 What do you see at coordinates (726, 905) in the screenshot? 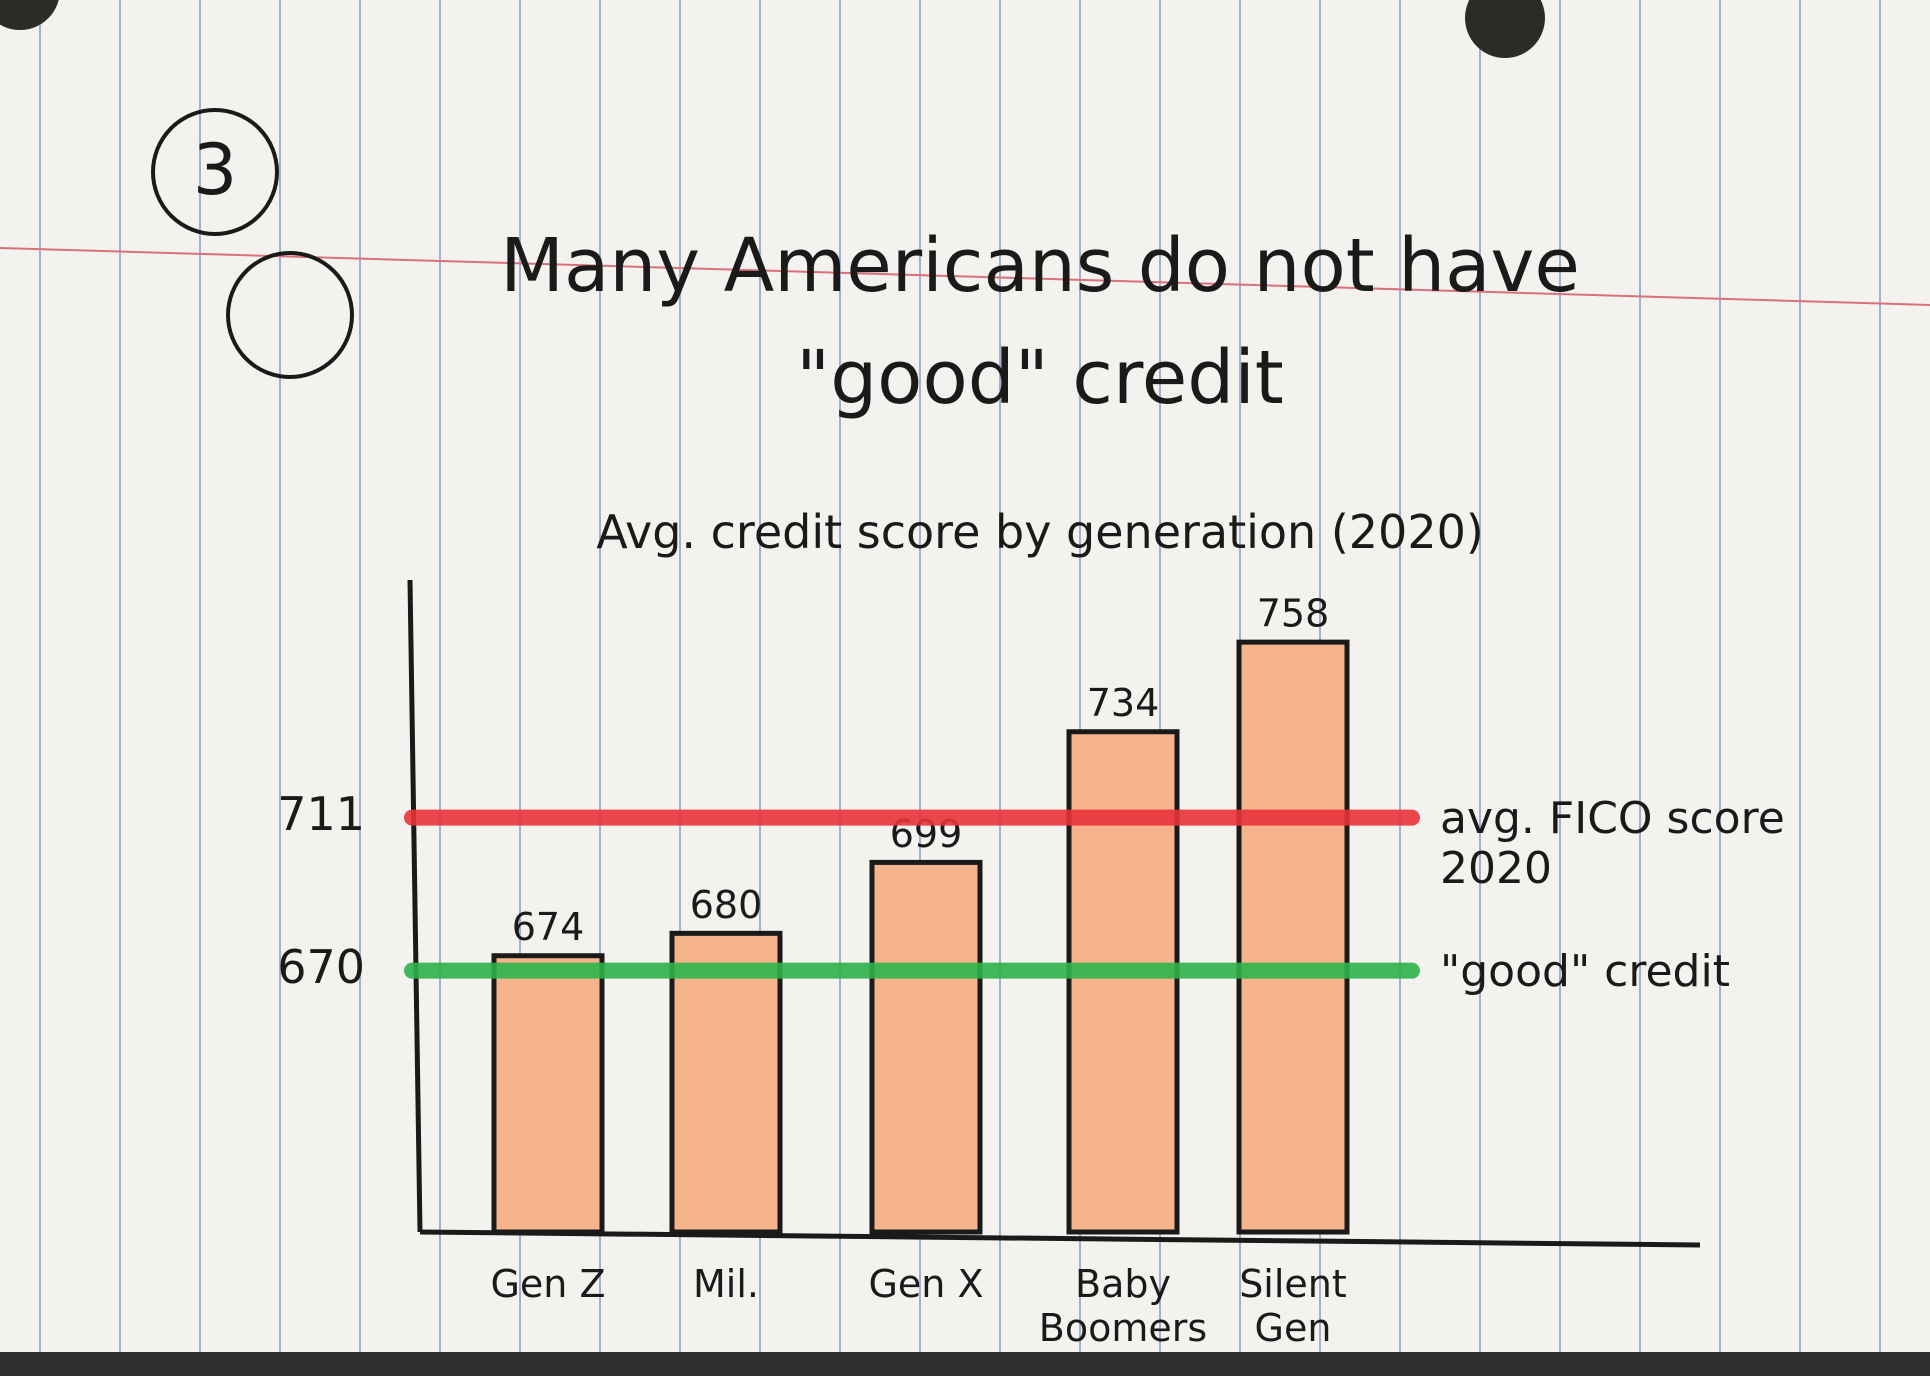
I see `value-label: 680` at bounding box center [726, 905].